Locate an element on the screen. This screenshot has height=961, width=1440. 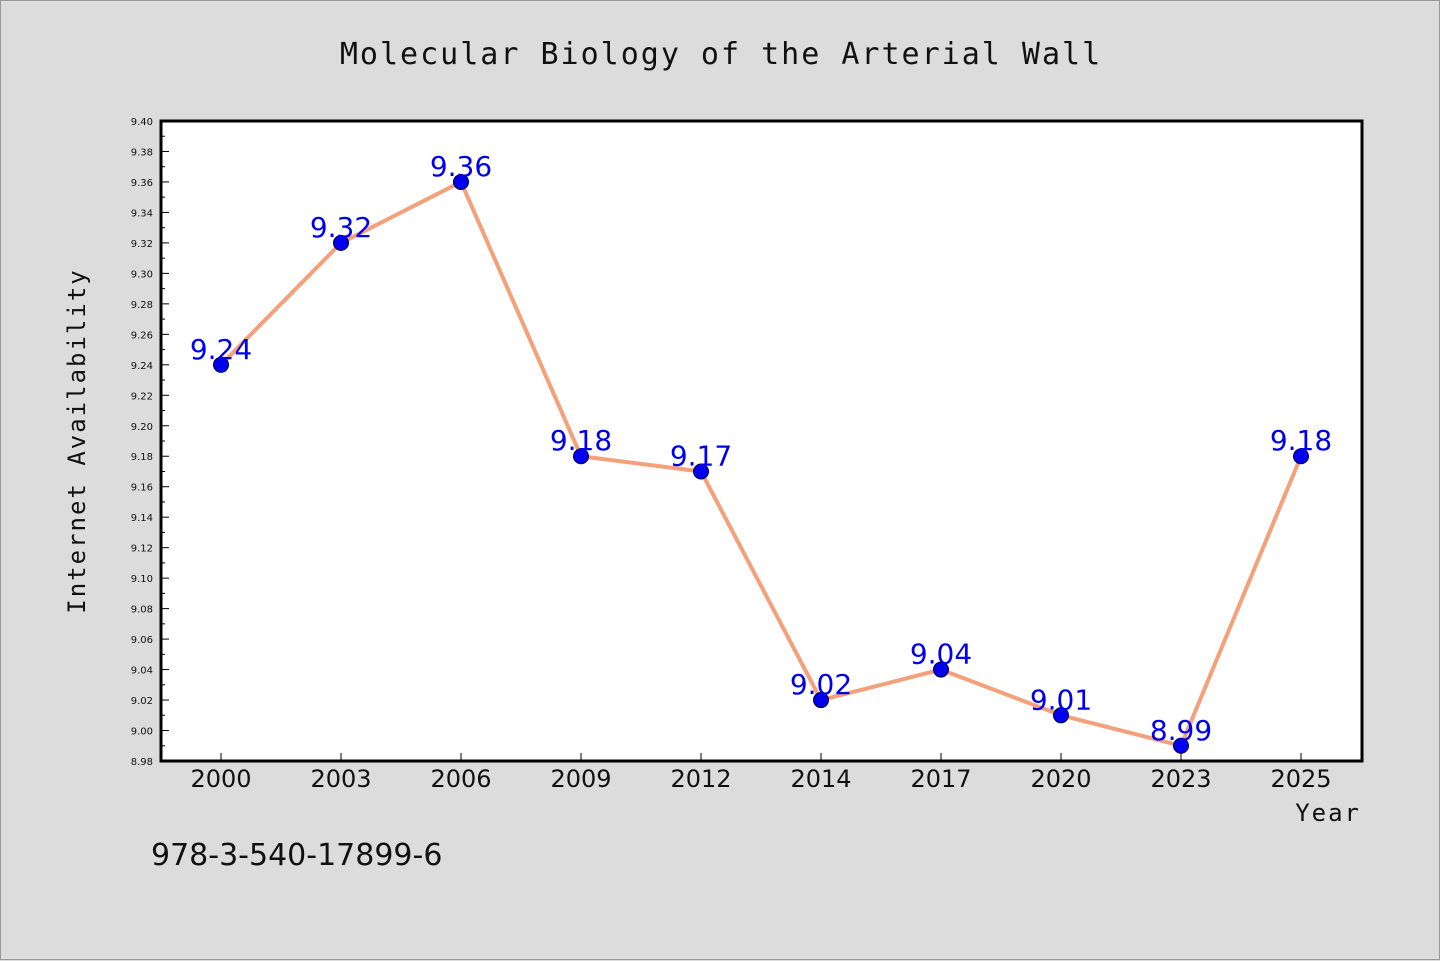
y-tick-label: 9.00 is located at coordinates (142, 732).